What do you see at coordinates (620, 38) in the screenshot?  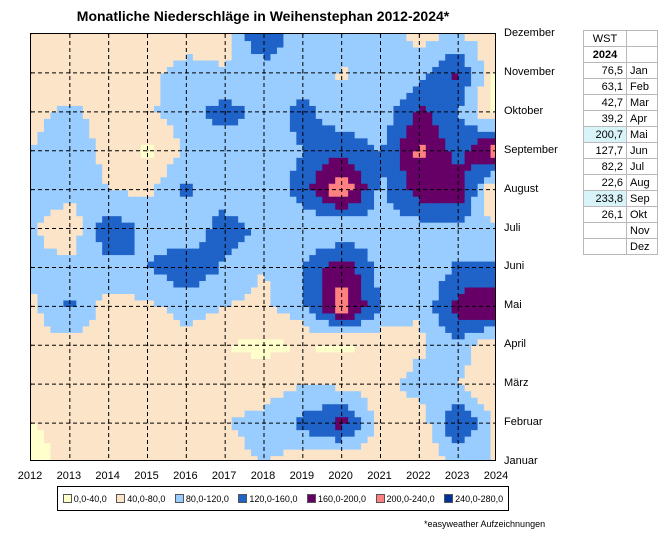 I see `wst-header-row: WST` at bounding box center [620, 38].